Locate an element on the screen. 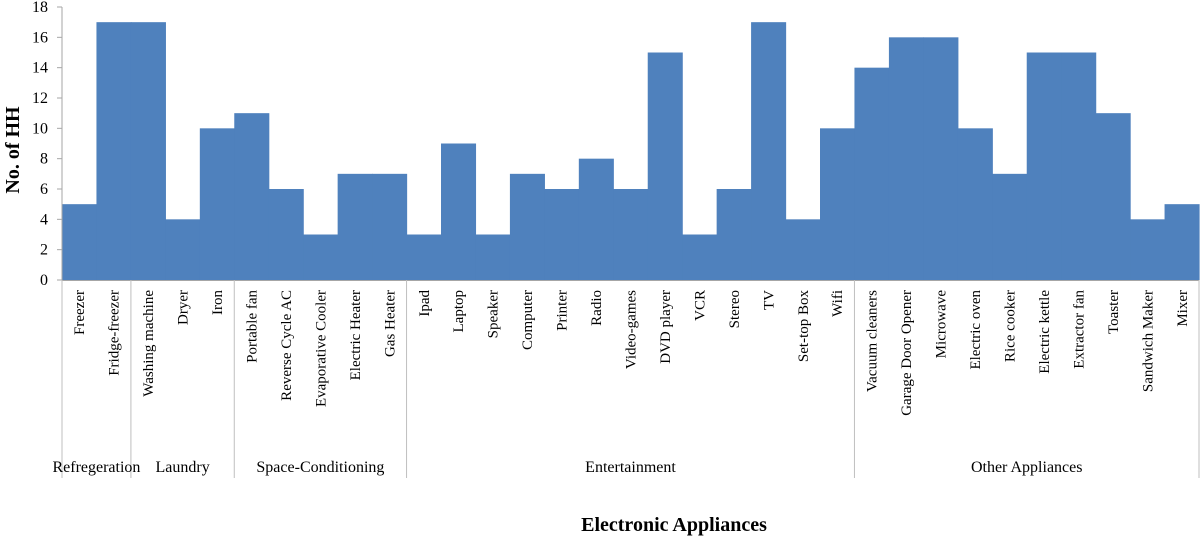 This screenshot has height=545, width=1200. bar-toaster is located at coordinates (1113, 196).